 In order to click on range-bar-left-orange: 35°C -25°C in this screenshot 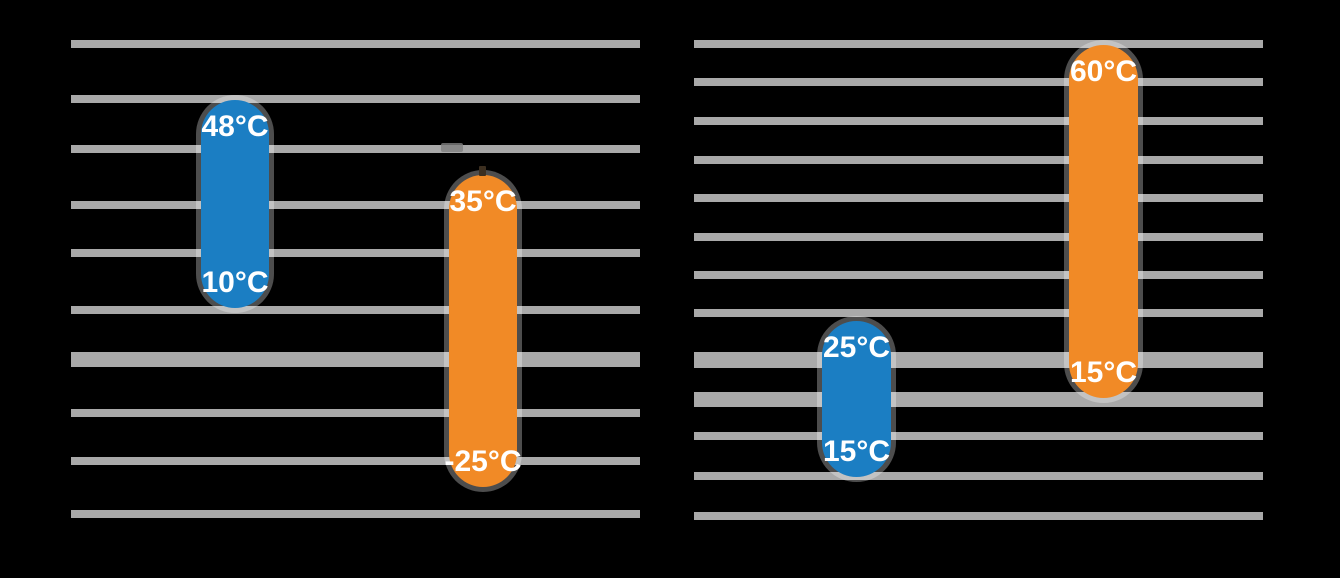, I will do `click(483, 331)`.